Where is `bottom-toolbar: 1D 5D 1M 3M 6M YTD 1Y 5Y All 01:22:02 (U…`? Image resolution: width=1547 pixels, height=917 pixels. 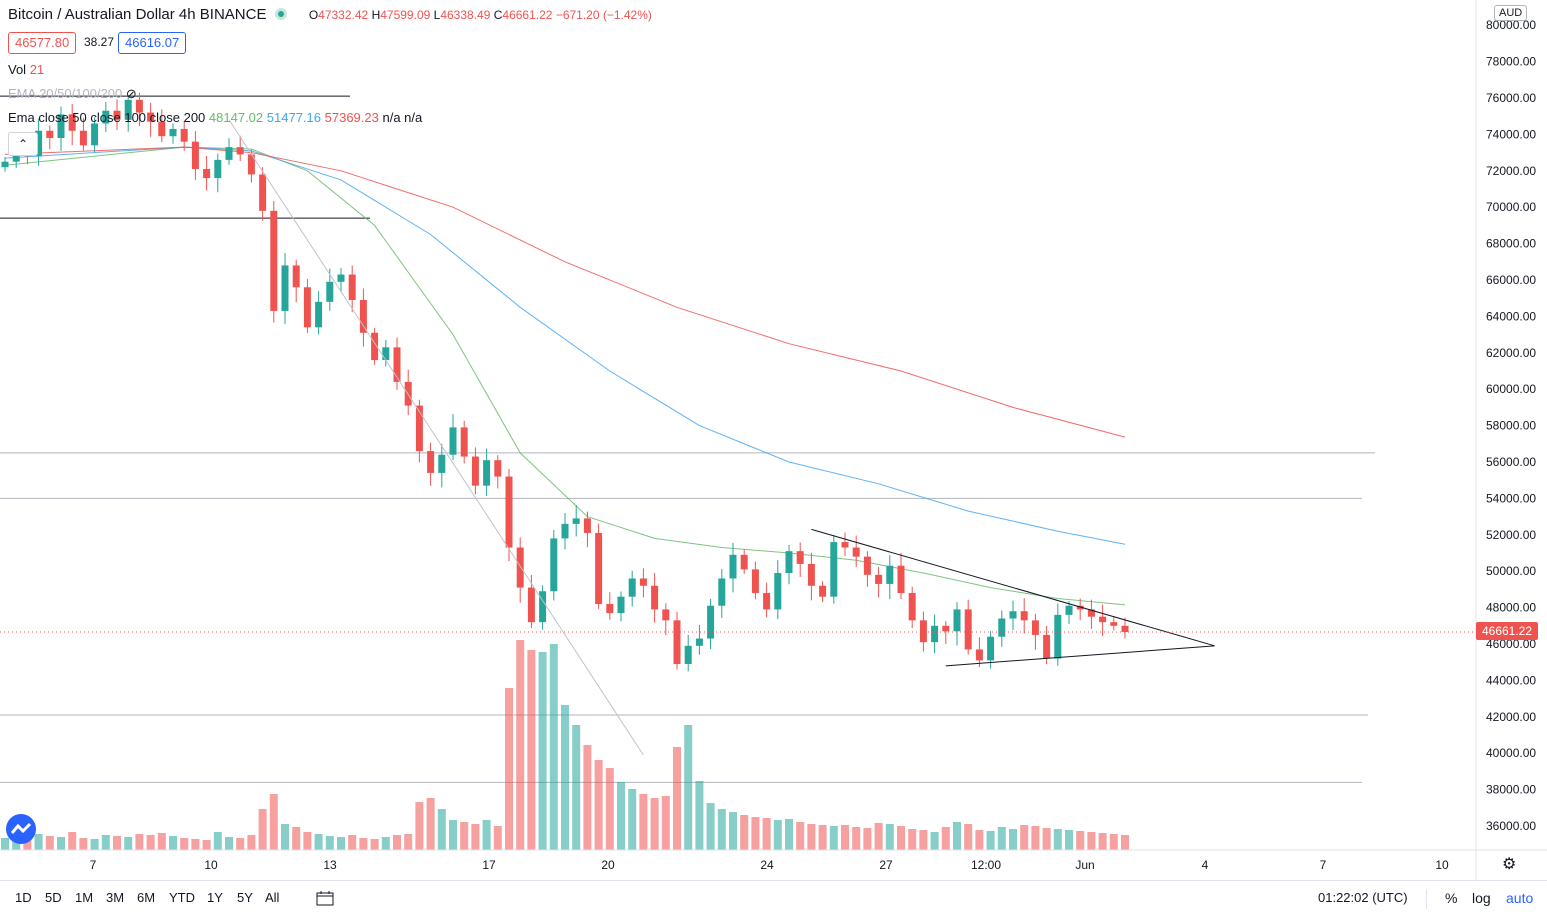 bottom-toolbar: 1D 5D 1M 3M 6M YTD 1Y 5Y All 01:22:02 (U… is located at coordinates (773, 898).